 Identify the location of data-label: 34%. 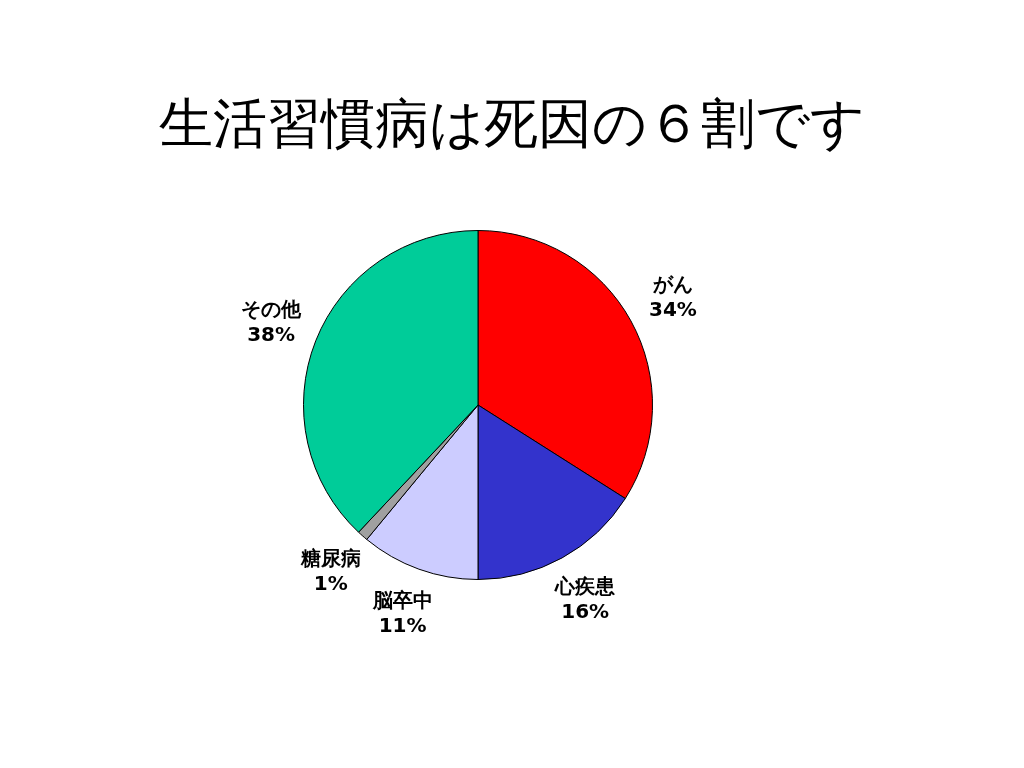
(673, 308).